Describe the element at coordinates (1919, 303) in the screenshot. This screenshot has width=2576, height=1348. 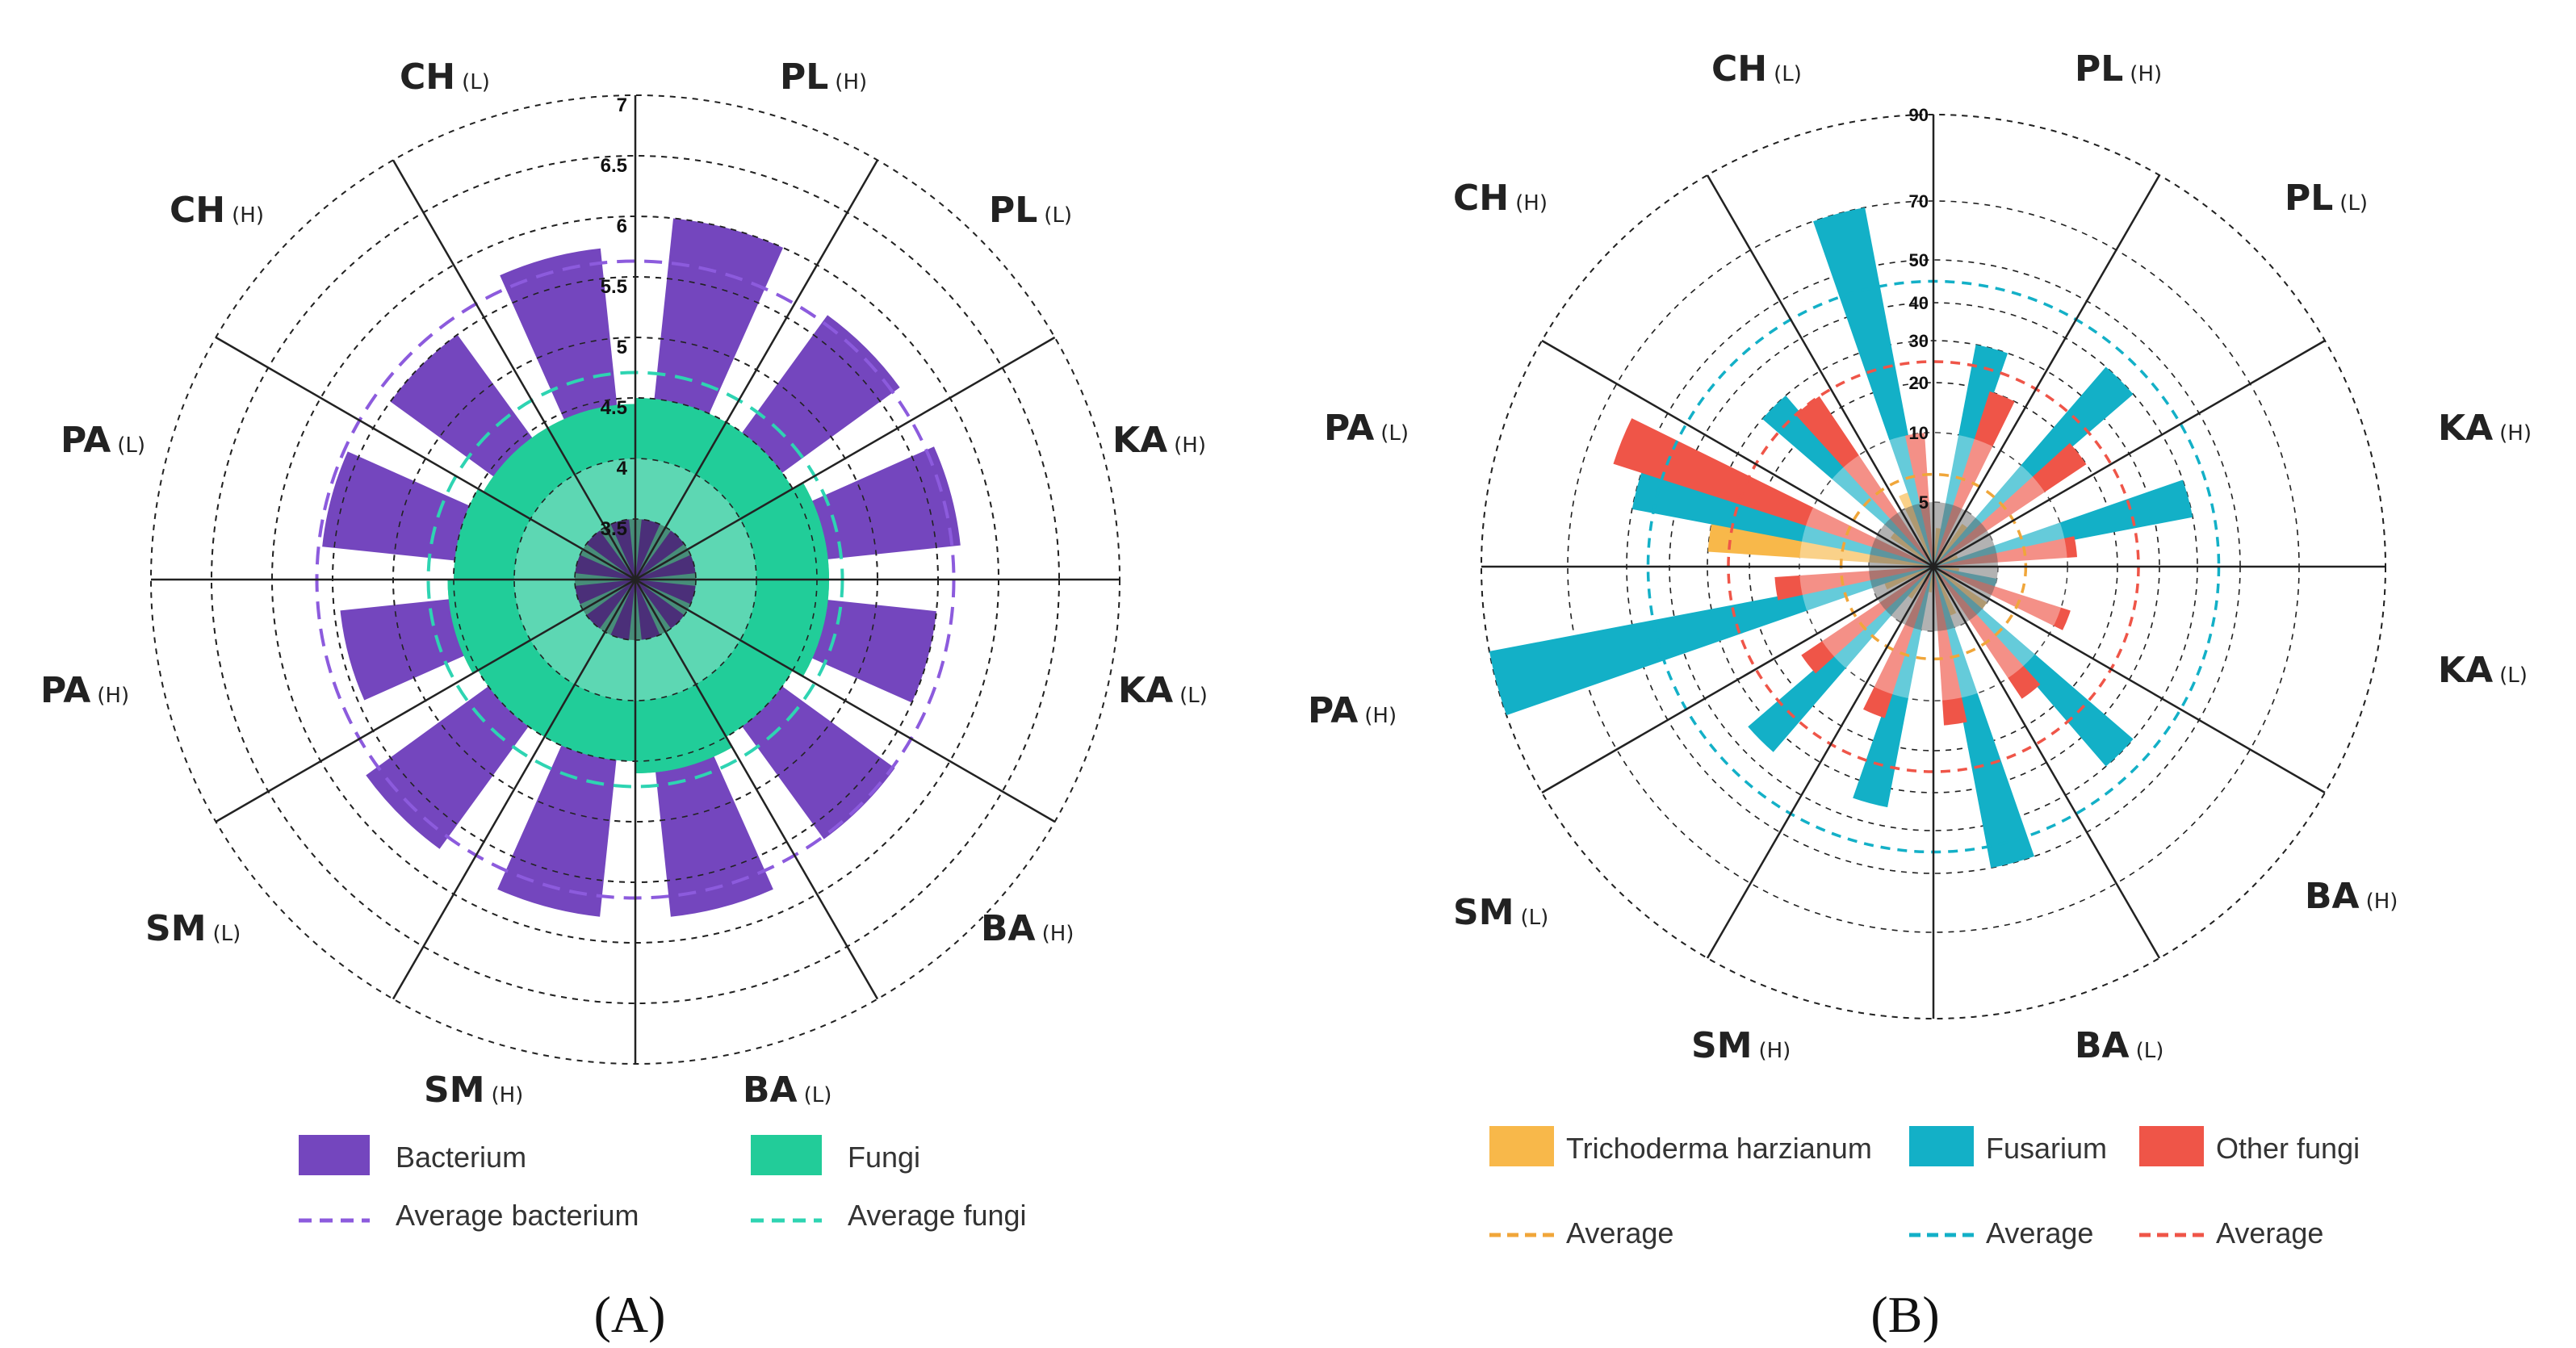
I see `radial-tick-label: 40` at that location.